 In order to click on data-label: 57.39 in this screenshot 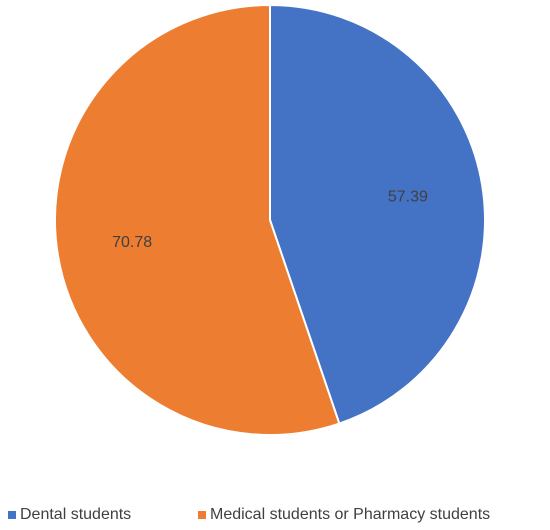, I will do `click(408, 196)`.